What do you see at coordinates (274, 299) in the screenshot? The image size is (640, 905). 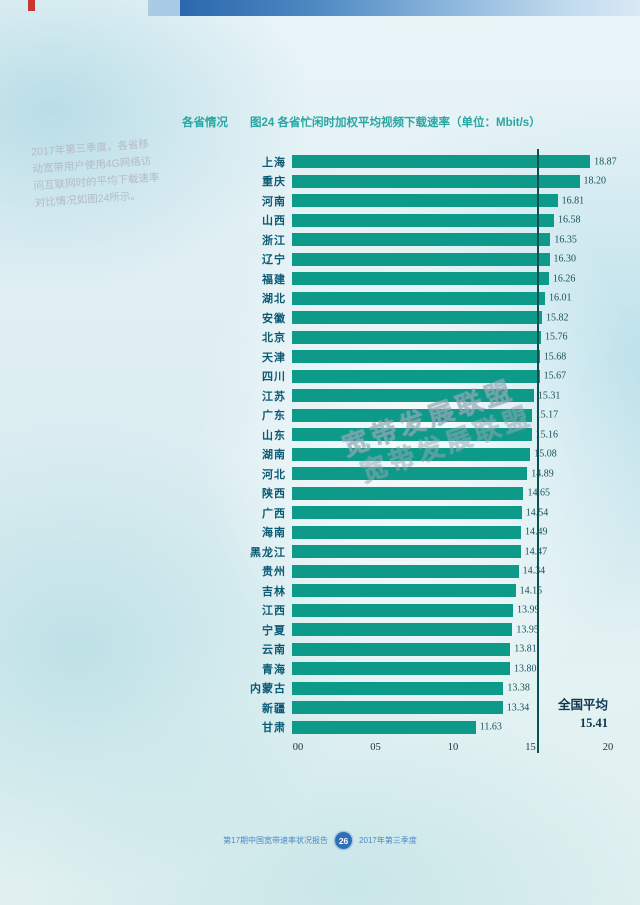 I see `province-label: 湖北` at bounding box center [274, 299].